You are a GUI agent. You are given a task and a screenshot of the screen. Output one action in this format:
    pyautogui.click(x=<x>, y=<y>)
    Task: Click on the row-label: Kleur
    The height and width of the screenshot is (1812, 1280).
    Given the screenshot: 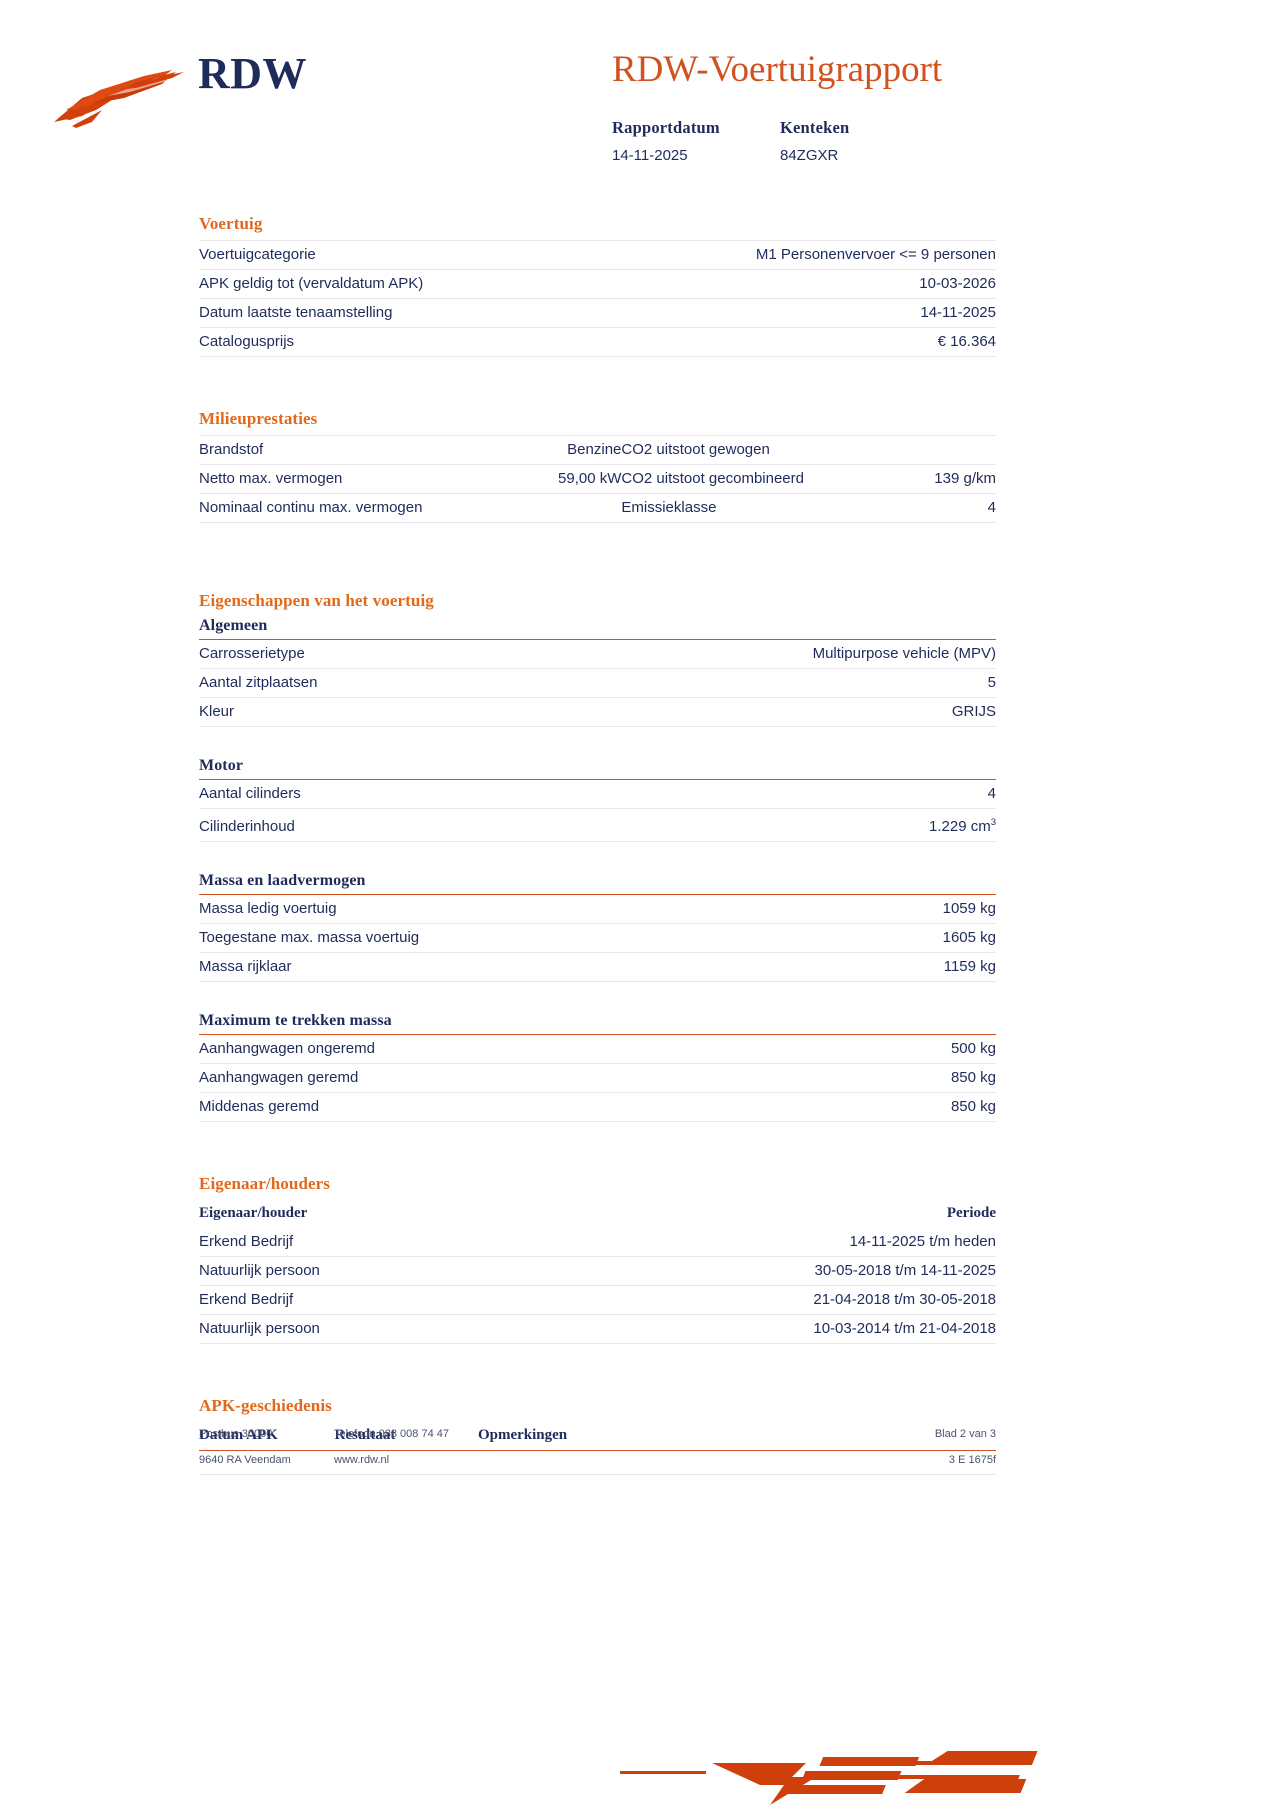 What is the action you would take?
    pyautogui.click(x=438, y=712)
    